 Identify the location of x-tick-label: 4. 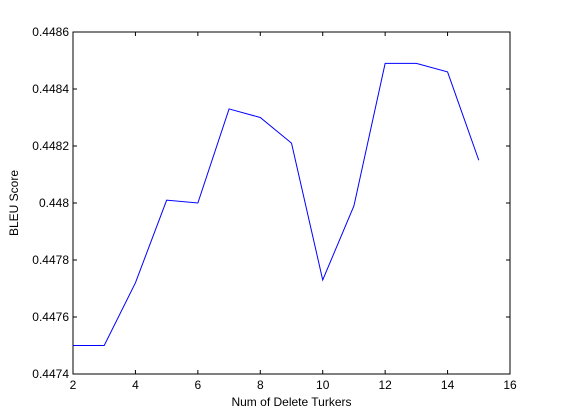
(135, 385).